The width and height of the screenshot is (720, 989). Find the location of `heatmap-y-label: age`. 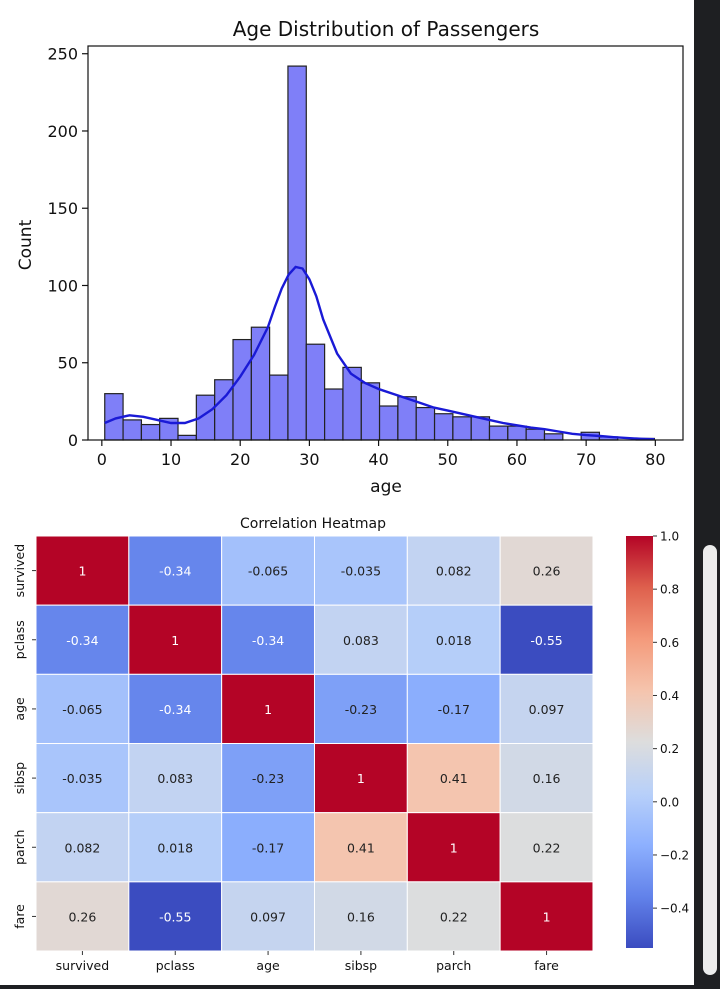

heatmap-y-label: age is located at coordinates (19, 709).